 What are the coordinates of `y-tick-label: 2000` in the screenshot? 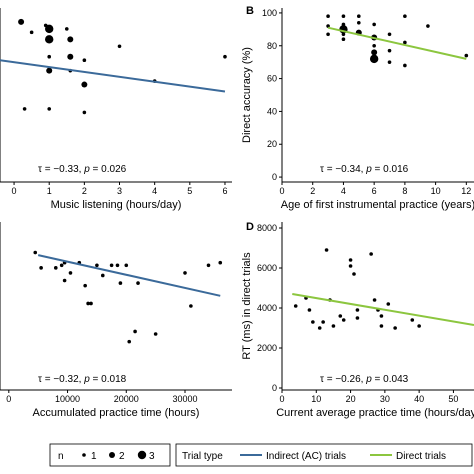 It's located at (267, 348).